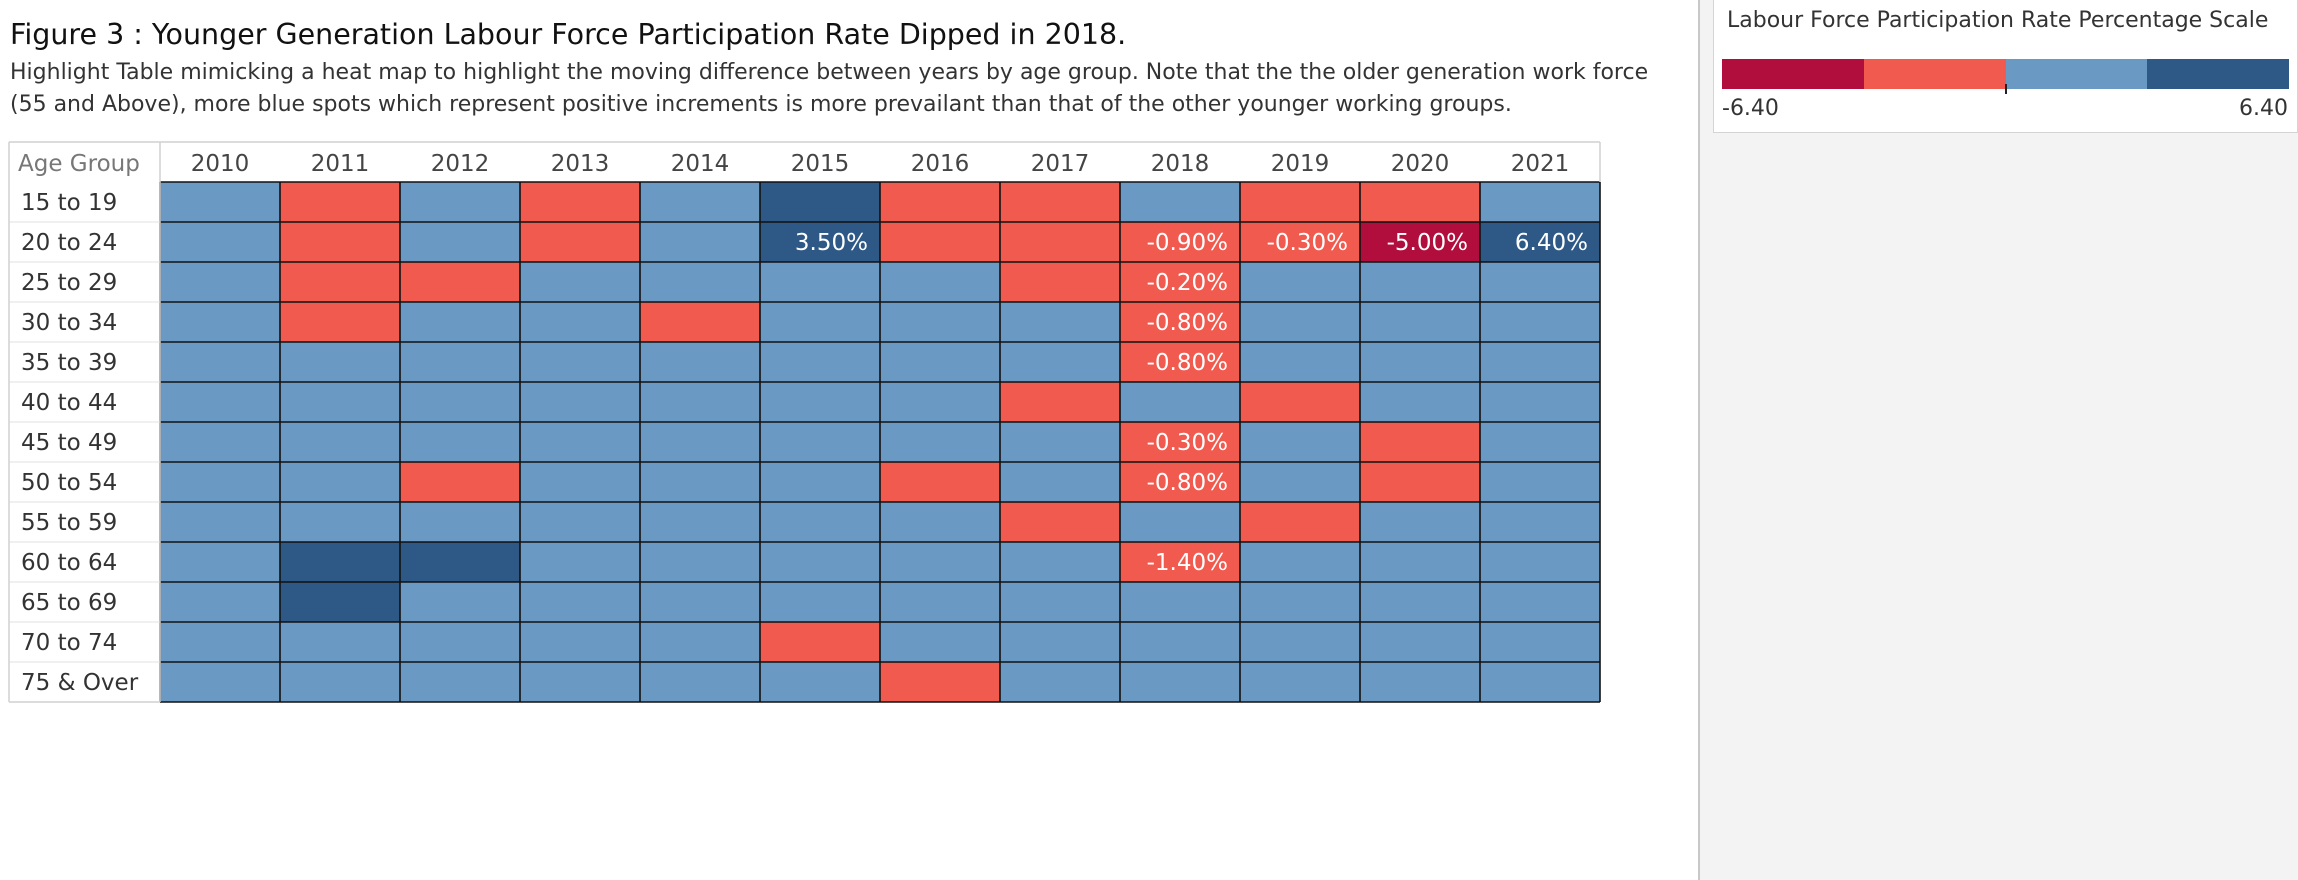 This screenshot has width=2298, height=880. What do you see at coordinates (700, 164) in the screenshot?
I see `column-header: 2014` at bounding box center [700, 164].